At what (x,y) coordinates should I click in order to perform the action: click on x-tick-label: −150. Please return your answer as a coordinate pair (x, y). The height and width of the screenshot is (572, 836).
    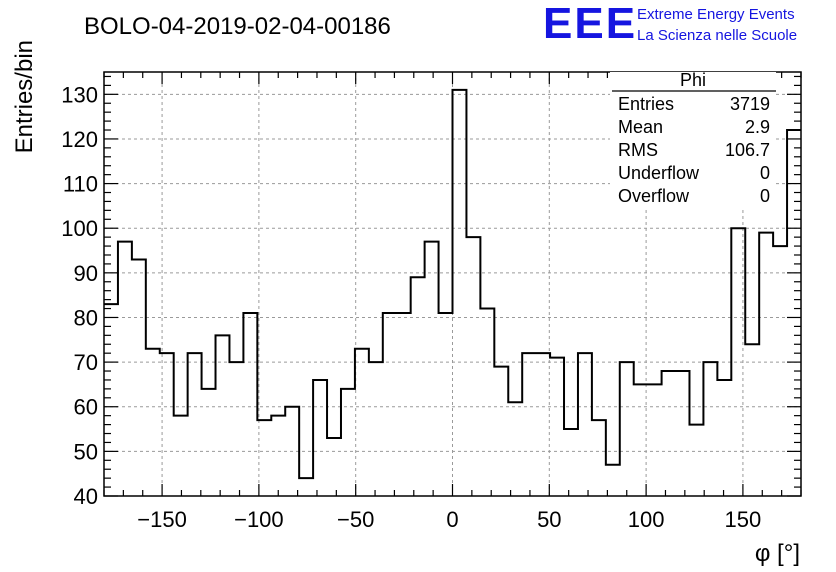
    Looking at the image, I should click on (162, 519).